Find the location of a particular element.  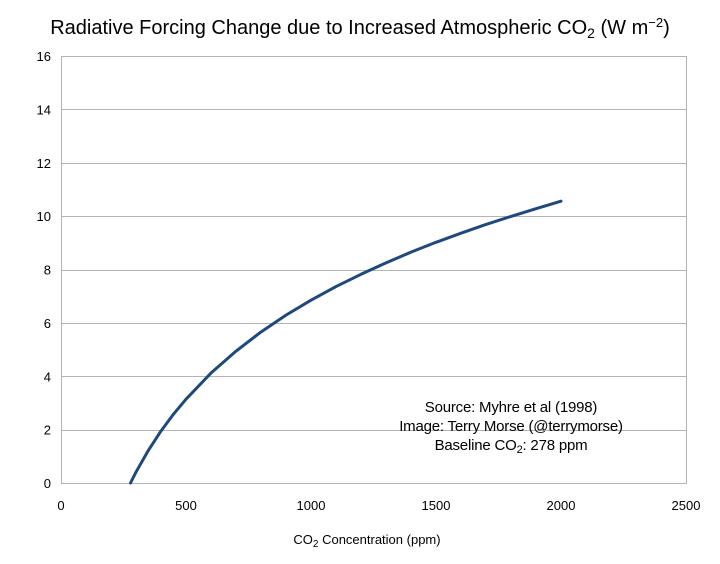

x-tick-label: 2500 is located at coordinates (686, 505).